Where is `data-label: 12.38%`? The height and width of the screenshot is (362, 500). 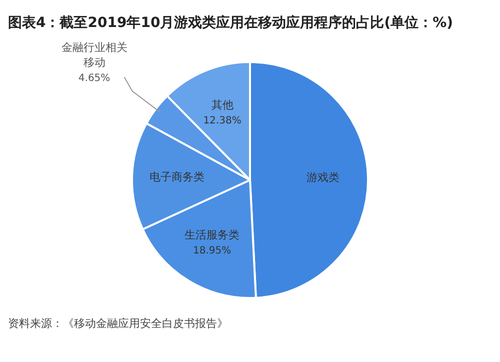 data-label: 12.38% is located at coordinates (222, 120).